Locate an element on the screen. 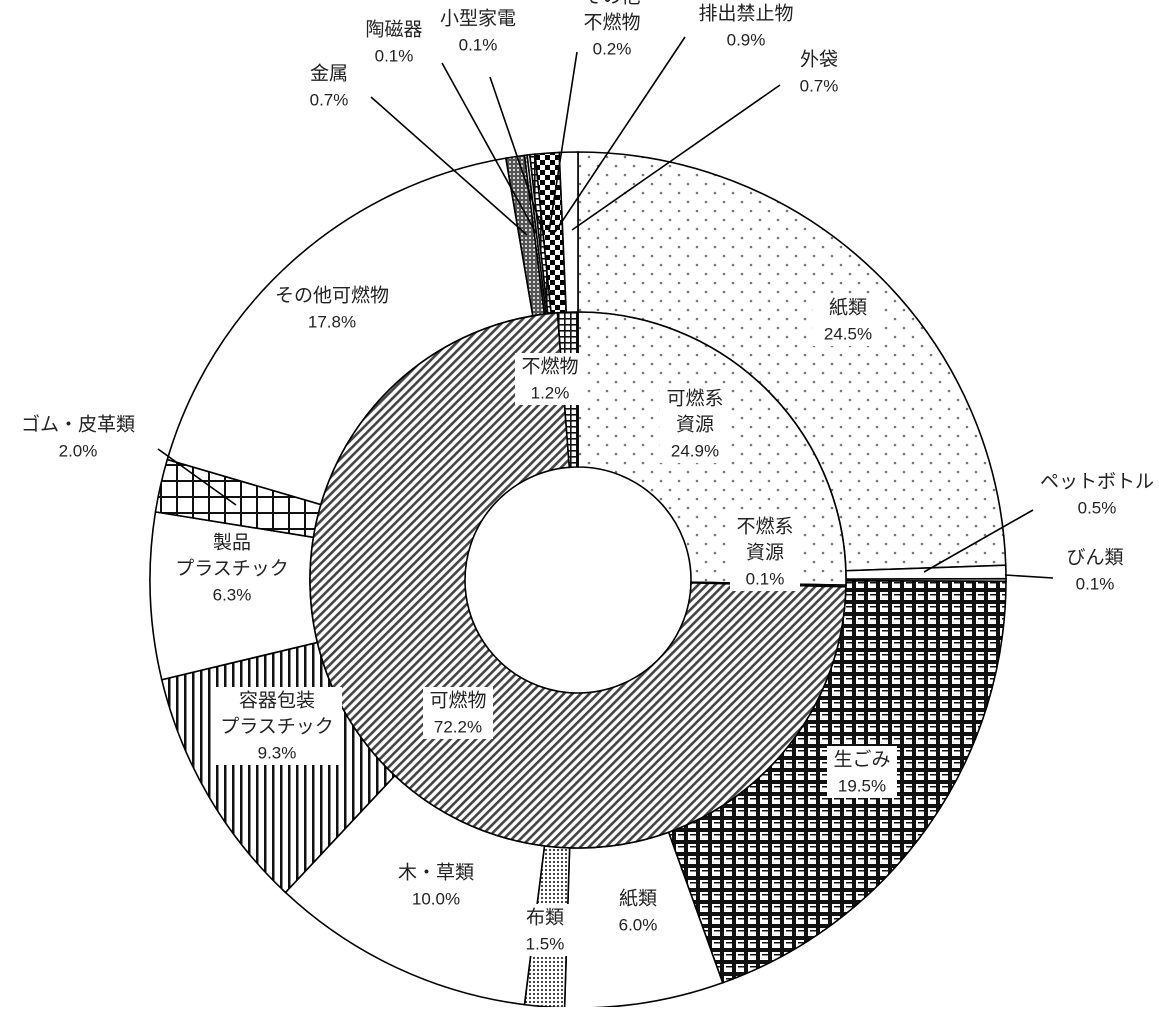 The height and width of the screenshot is (1012, 1159). outer-label-13-value: 0.1% is located at coordinates (478, 45).